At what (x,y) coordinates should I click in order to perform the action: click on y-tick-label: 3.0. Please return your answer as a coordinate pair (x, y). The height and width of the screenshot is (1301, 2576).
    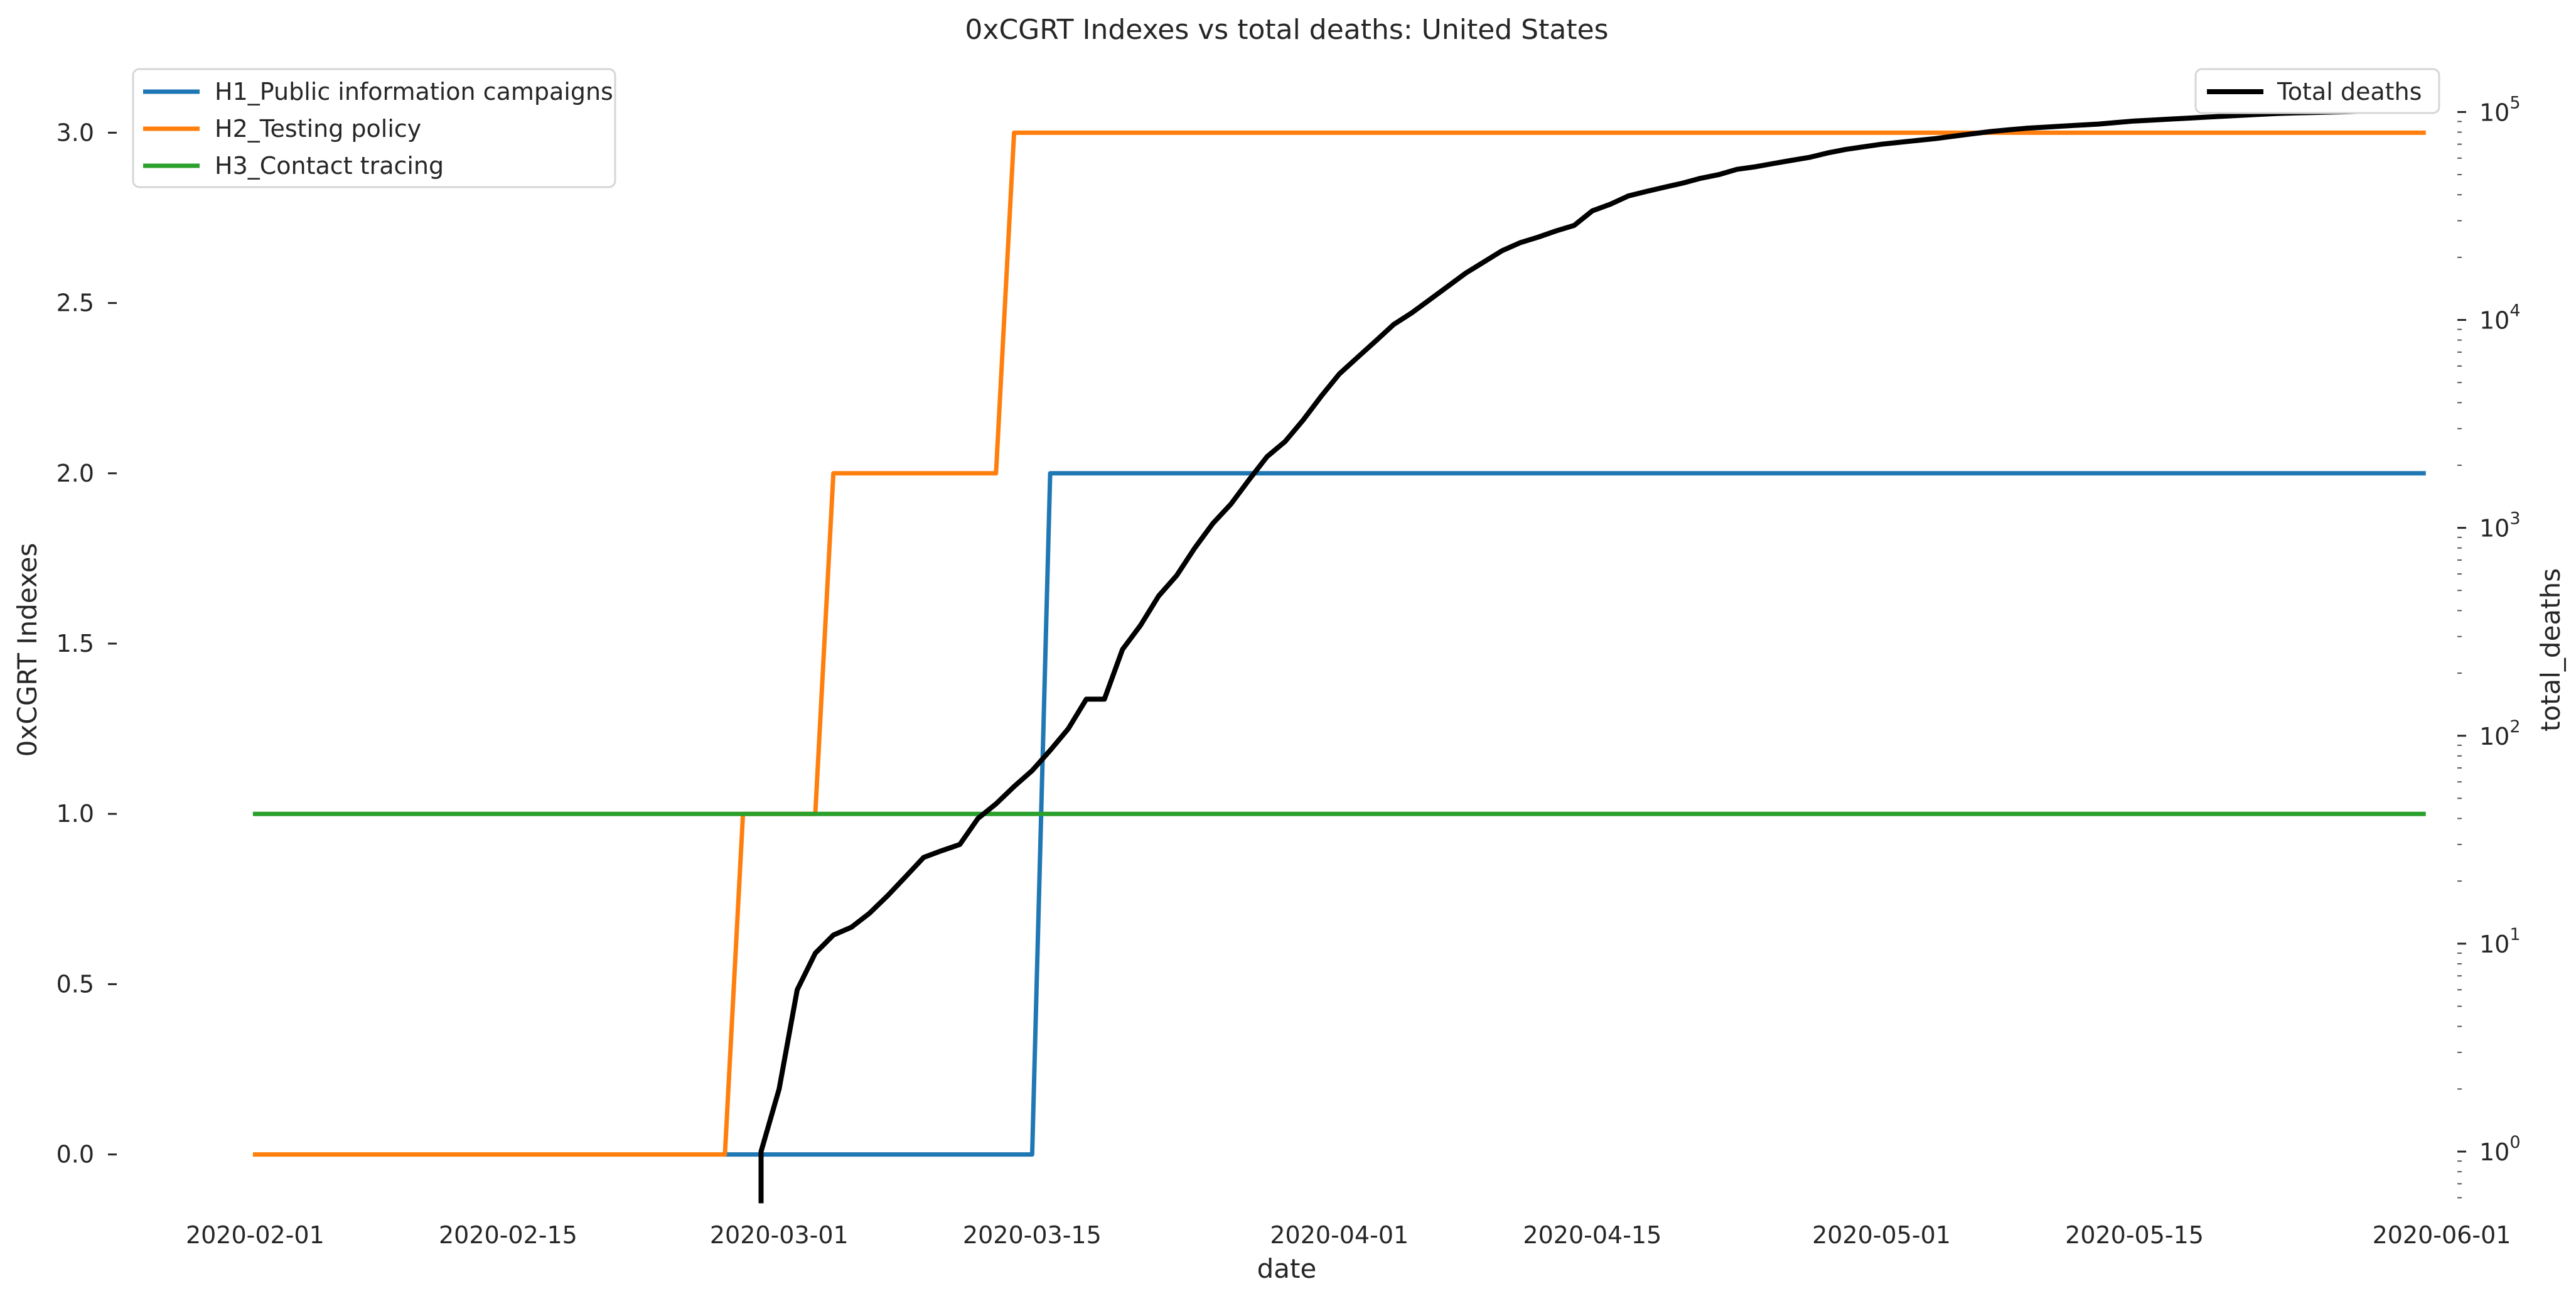
    Looking at the image, I should click on (75, 132).